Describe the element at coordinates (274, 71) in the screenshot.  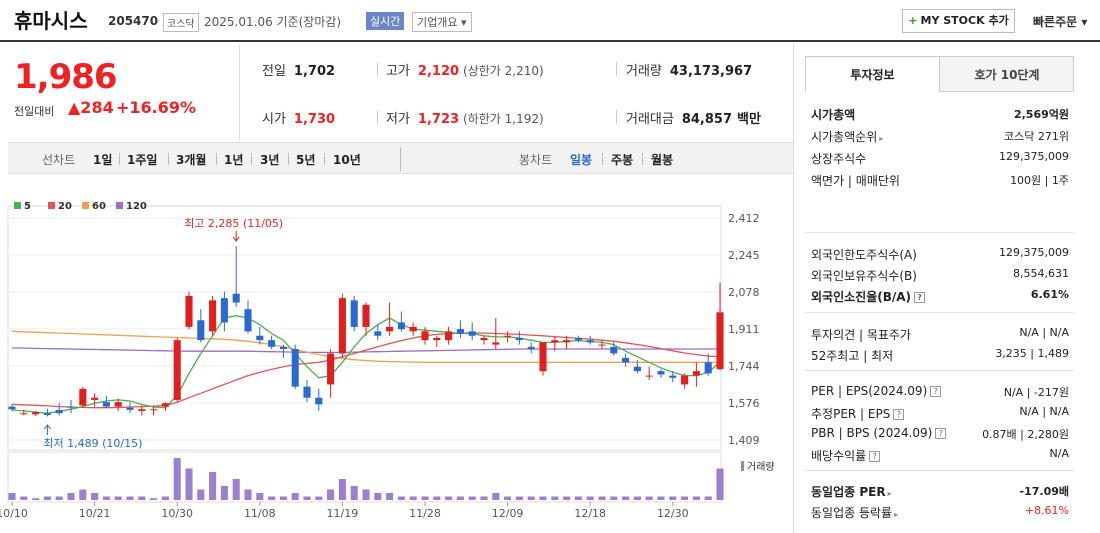
I see `stat-prev-label: 전일` at that location.